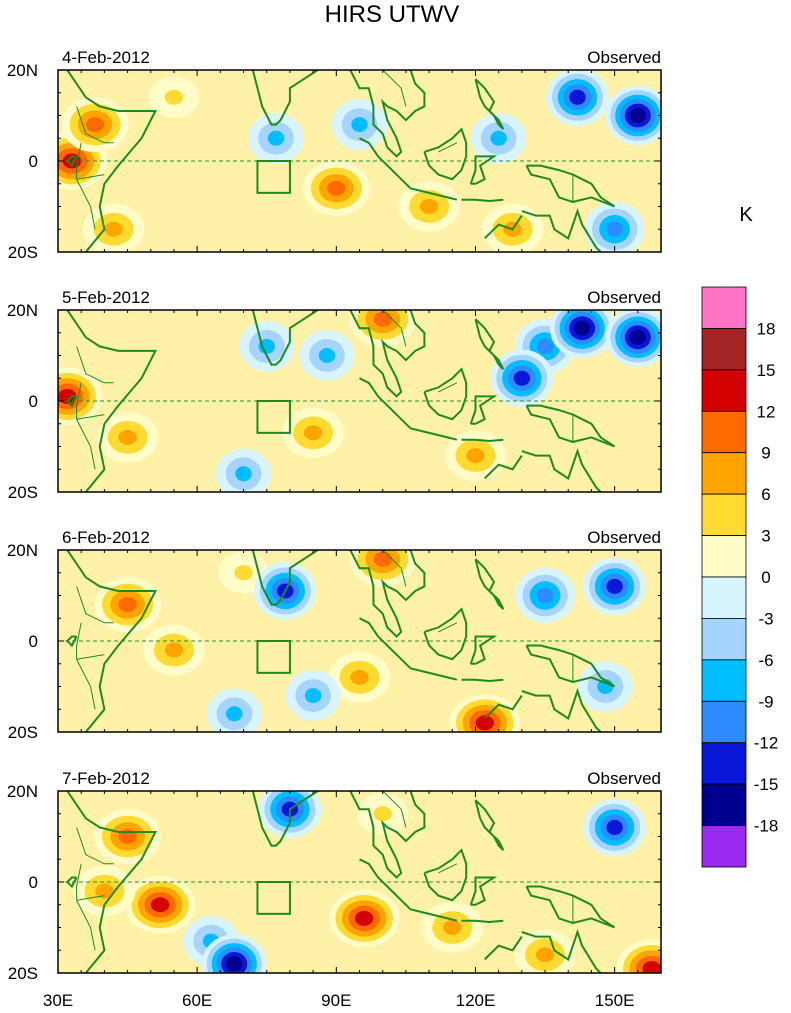 The height and width of the screenshot is (1013, 791). Describe the element at coordinates (106, 57) in the screenshot. I see `panel-date-label: 4-Feb-2012` at that location.